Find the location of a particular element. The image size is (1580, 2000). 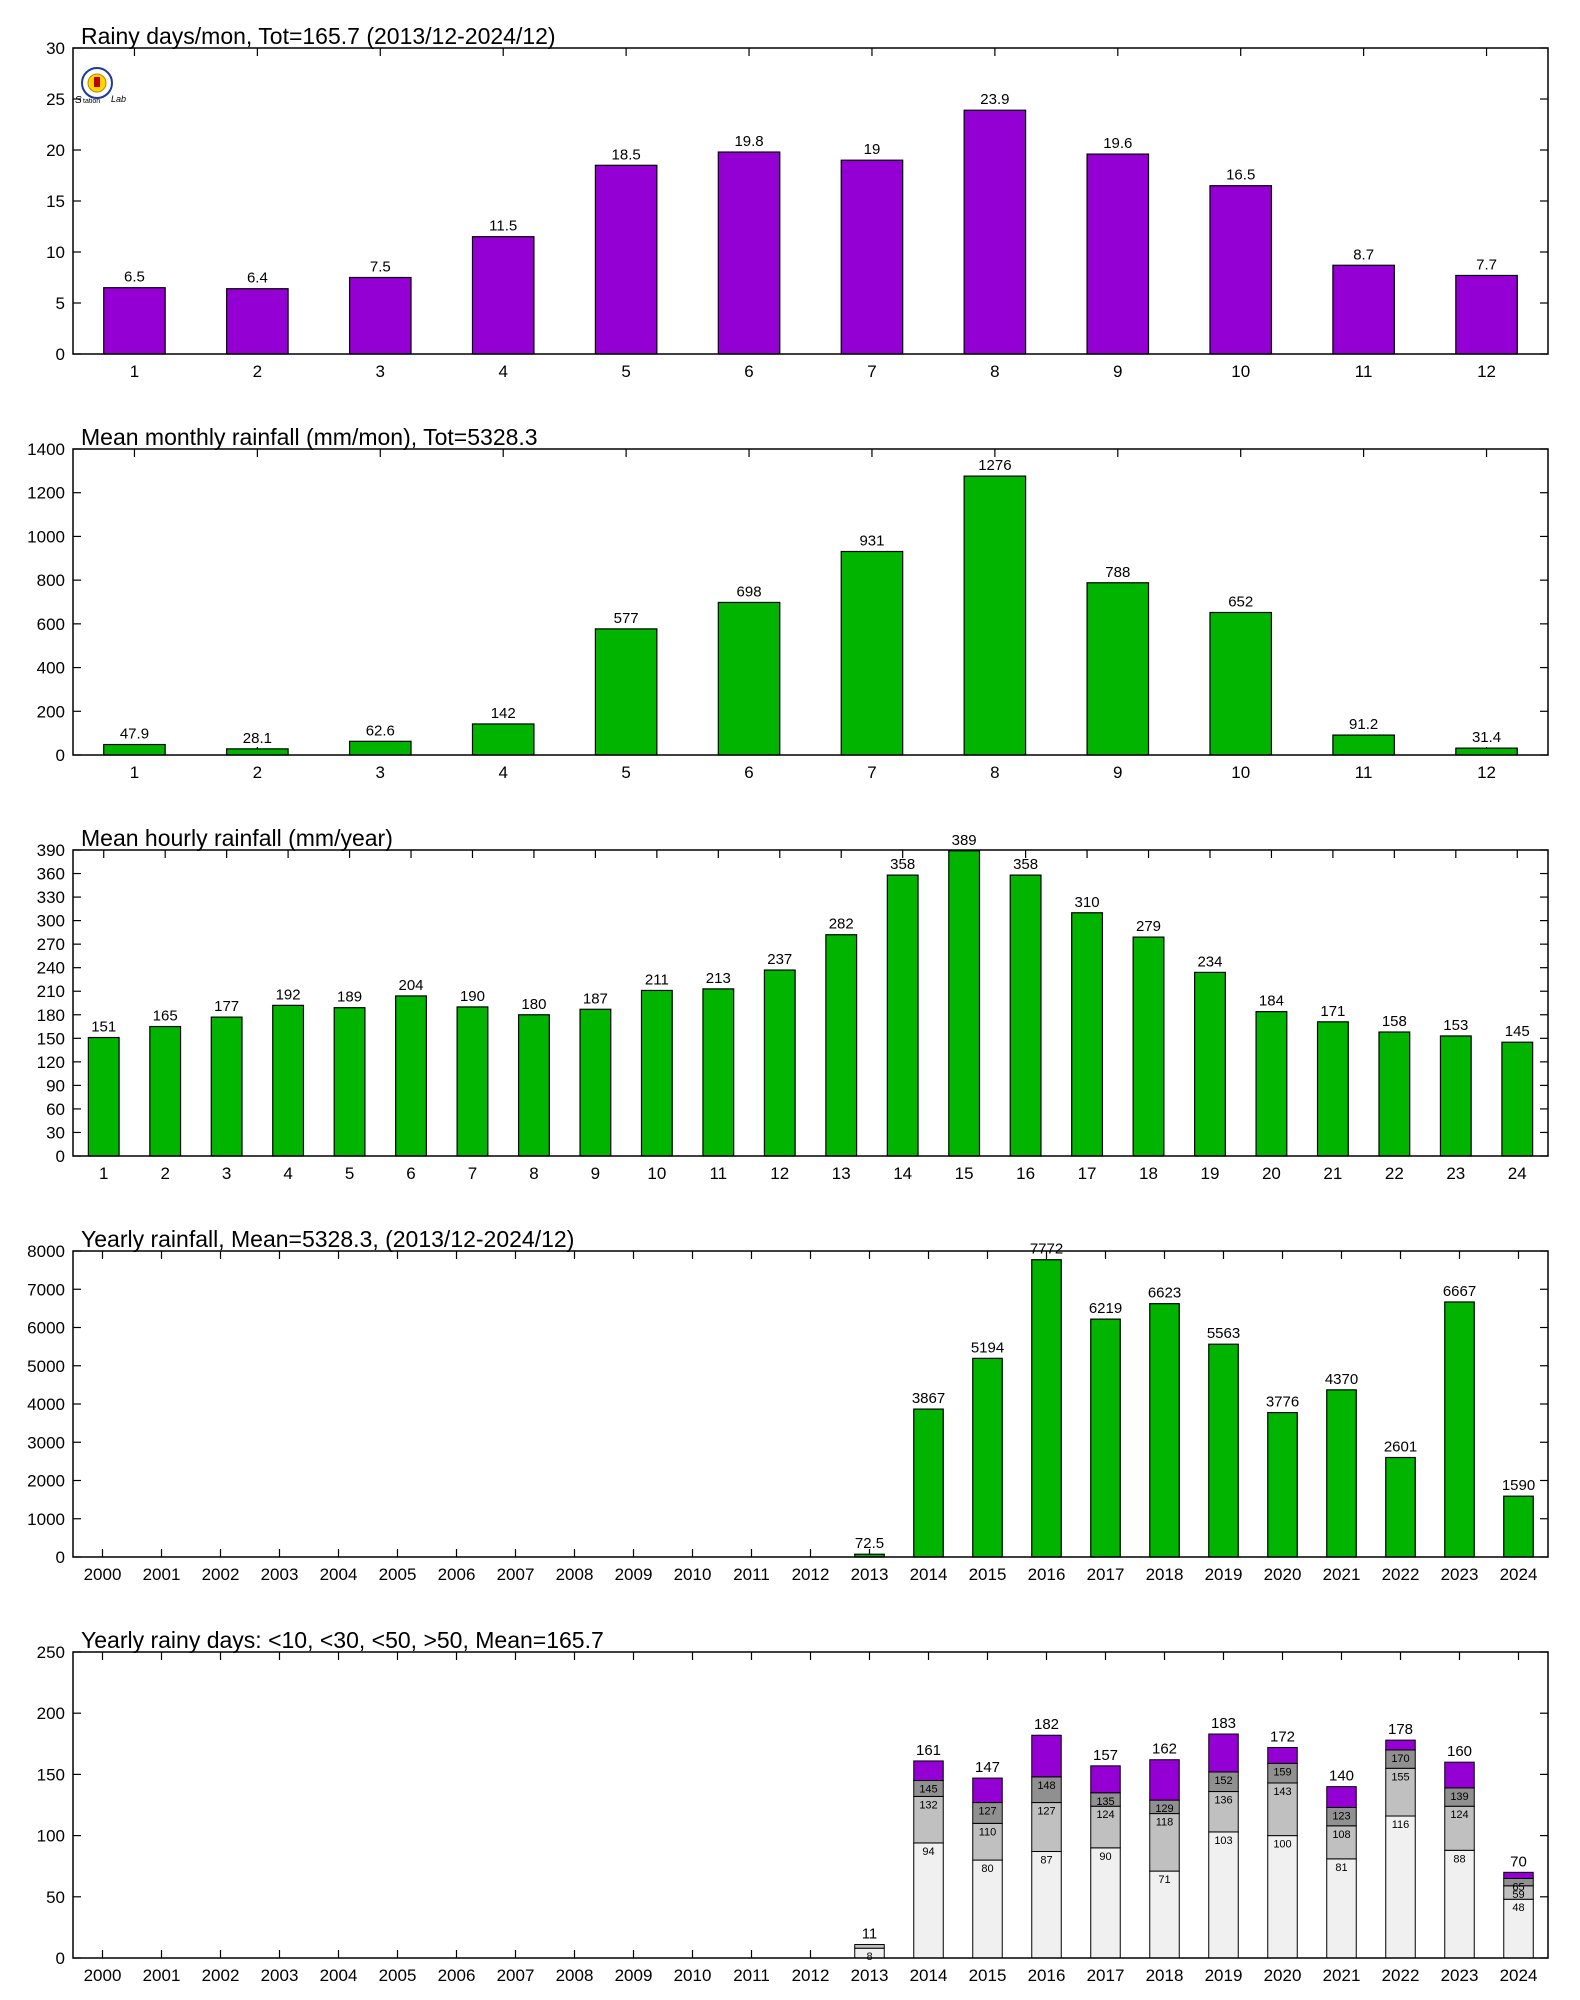

y-tick-label: 270 is located at coordinates (51, 944).